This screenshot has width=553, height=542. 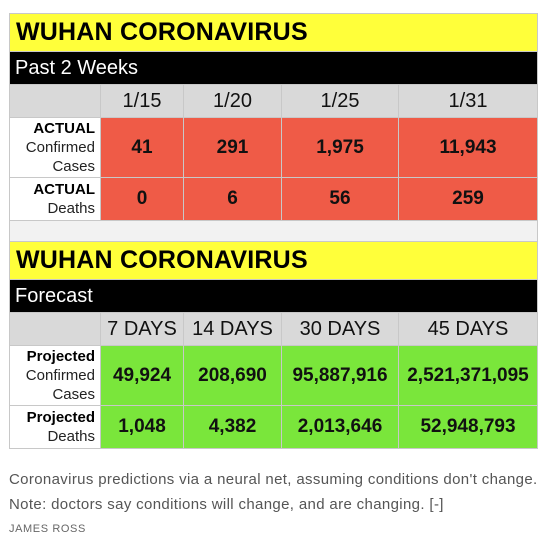 What do you see at coordinates (232, 147) in the screenshot?
I see `actual-cases-value: 291` at bounding box center [232, 147].